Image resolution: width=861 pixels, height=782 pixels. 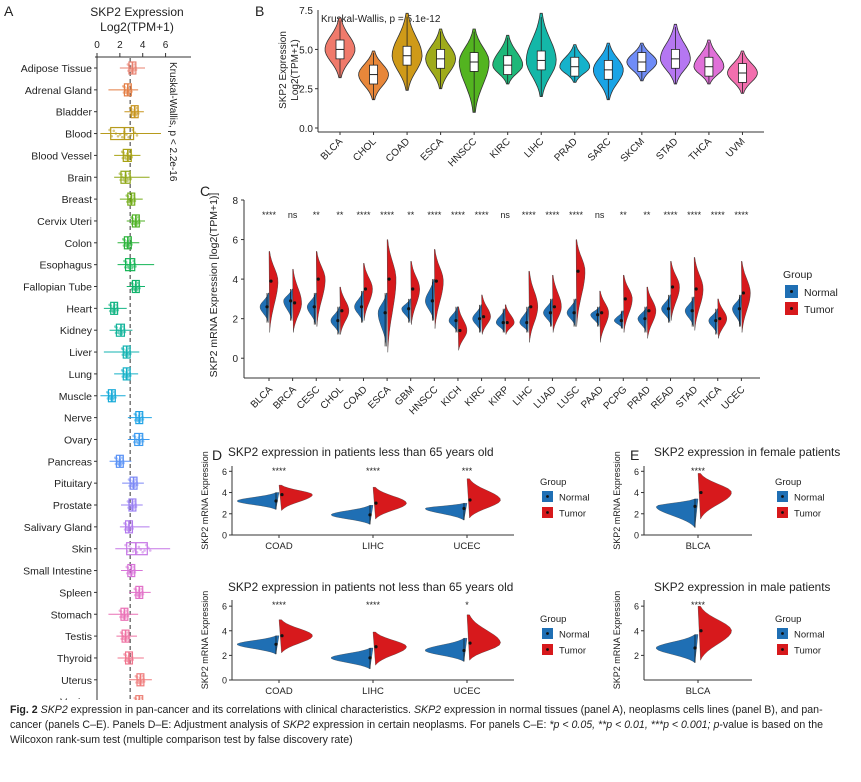 What do you see at coordinates (574, 498) in the screenshot?
I see `panel-d1-legend-label-normal: Normal` at bounding box center [574, 498].